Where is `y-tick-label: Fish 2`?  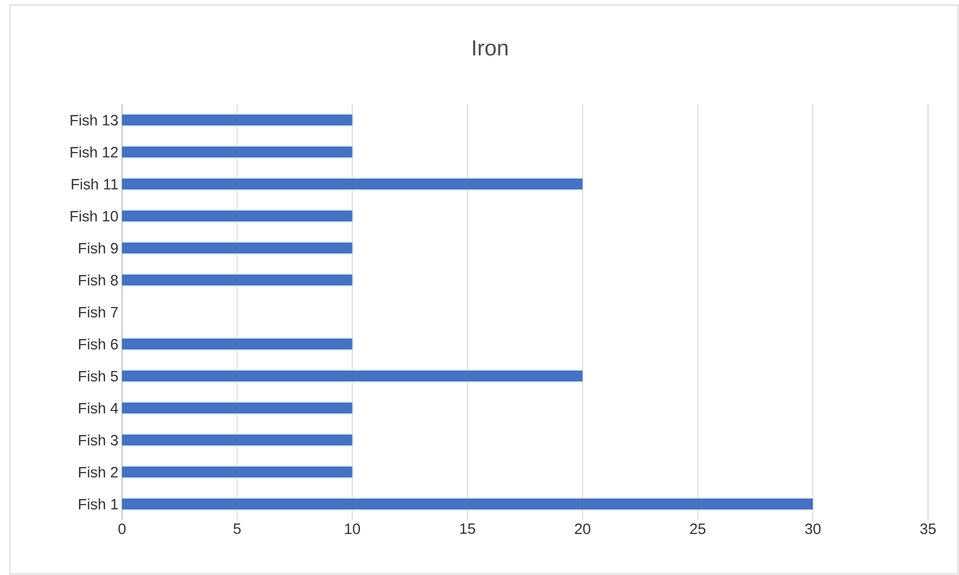 y-tick-label: Fish 2 is located at coordinates (98, 472).